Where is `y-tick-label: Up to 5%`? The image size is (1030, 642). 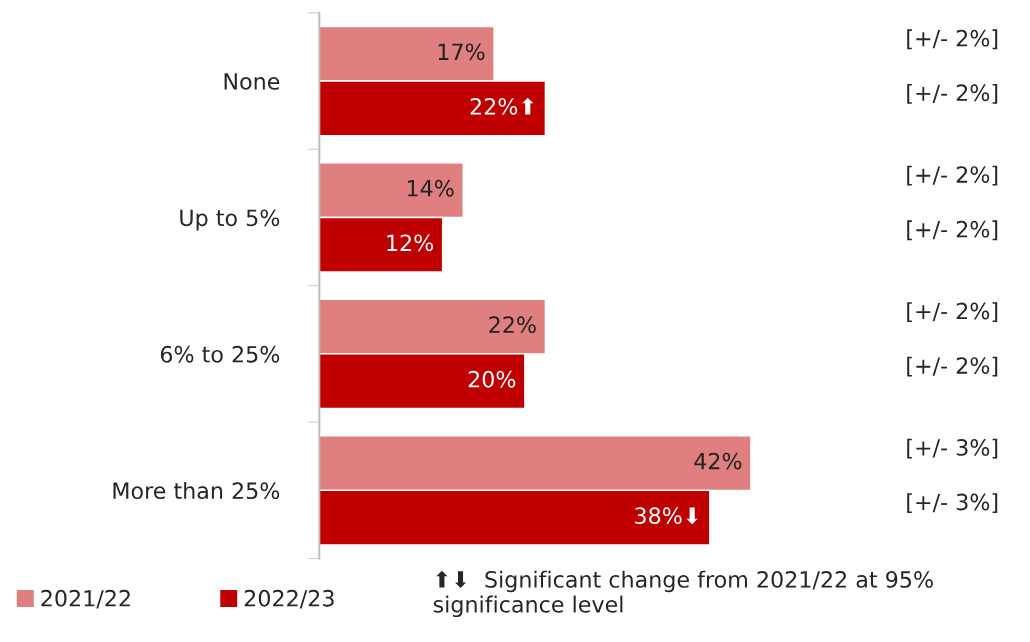
y-tick-label: Up to 5% is located at coordinates (230, 220).